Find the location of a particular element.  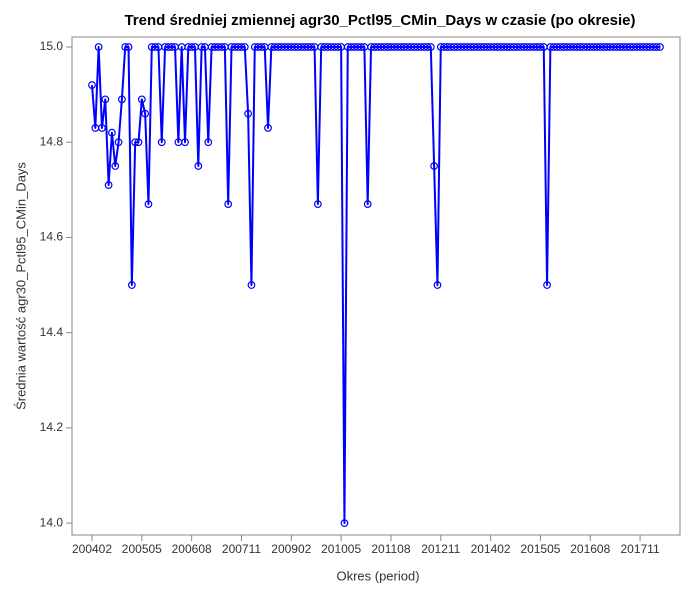

x-tick-label: 200711 is located at coordinates (241, 549).